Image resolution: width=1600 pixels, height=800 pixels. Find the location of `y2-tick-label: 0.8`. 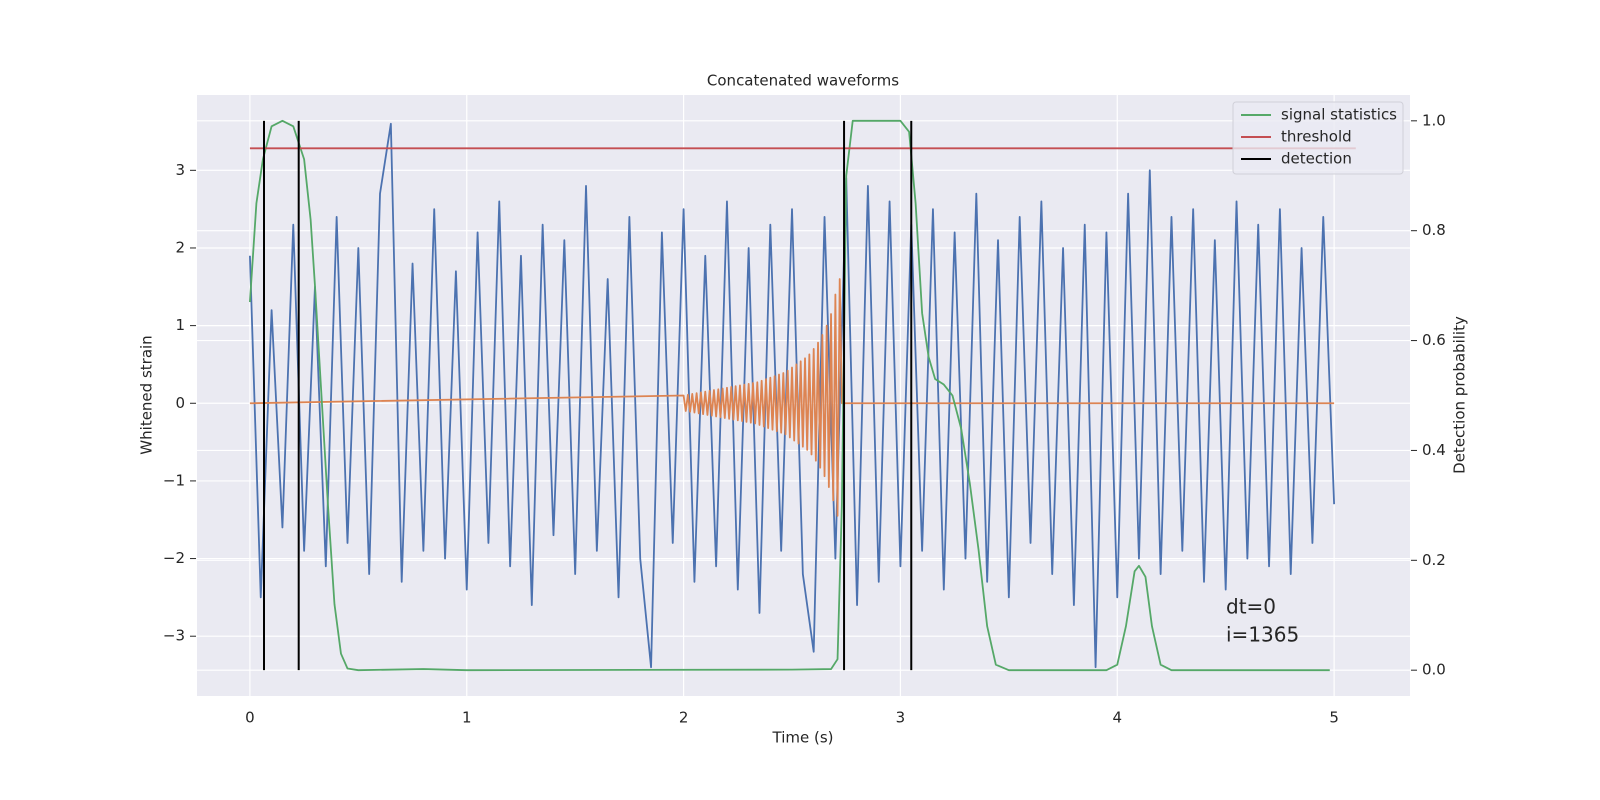

y2-tick-label: 0.8 is located at coordinates (1434, 230).